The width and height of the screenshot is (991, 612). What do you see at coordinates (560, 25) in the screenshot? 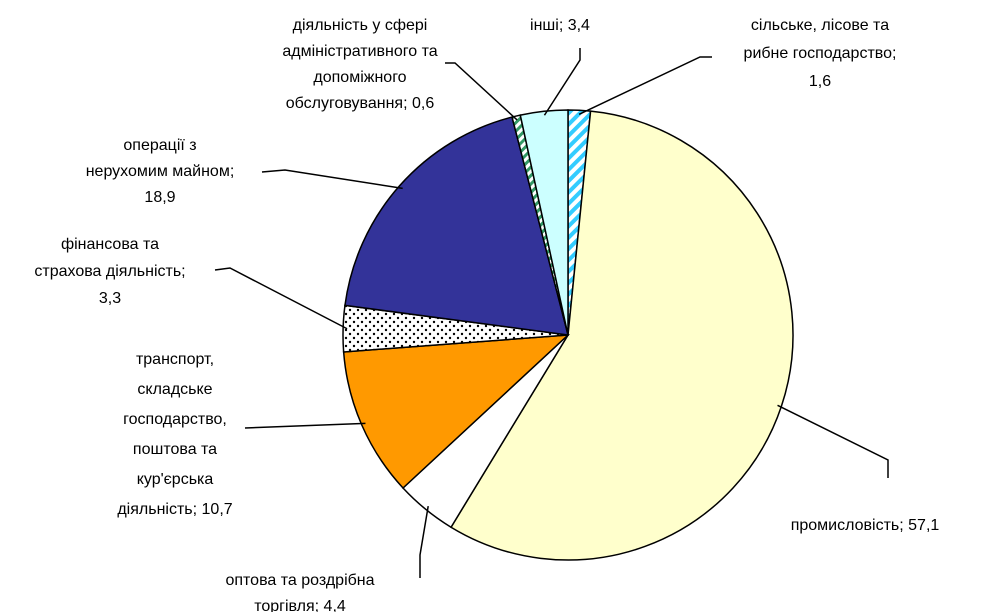
I see `data-label: інші; 3,4` at bounding box center [560, 25].